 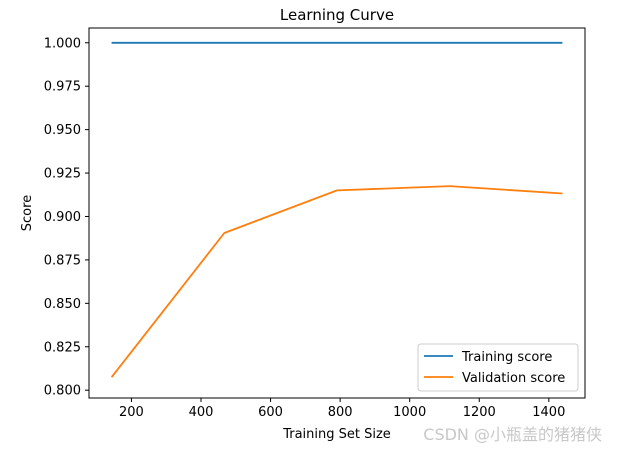 I want to click on x-axis-ticks: 200 400 600 800 1000 1200 1400, so click(x=342, y=409).